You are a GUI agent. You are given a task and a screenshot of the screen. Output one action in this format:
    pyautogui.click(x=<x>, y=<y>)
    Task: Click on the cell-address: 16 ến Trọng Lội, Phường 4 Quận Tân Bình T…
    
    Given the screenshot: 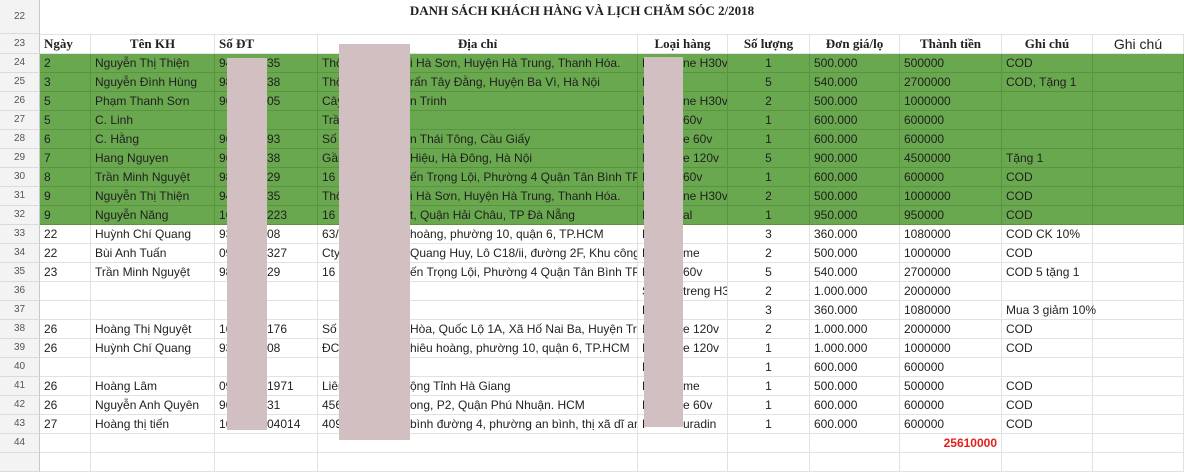 What is the action you would take?
    pyautogui.click(x=478, y=272)
    